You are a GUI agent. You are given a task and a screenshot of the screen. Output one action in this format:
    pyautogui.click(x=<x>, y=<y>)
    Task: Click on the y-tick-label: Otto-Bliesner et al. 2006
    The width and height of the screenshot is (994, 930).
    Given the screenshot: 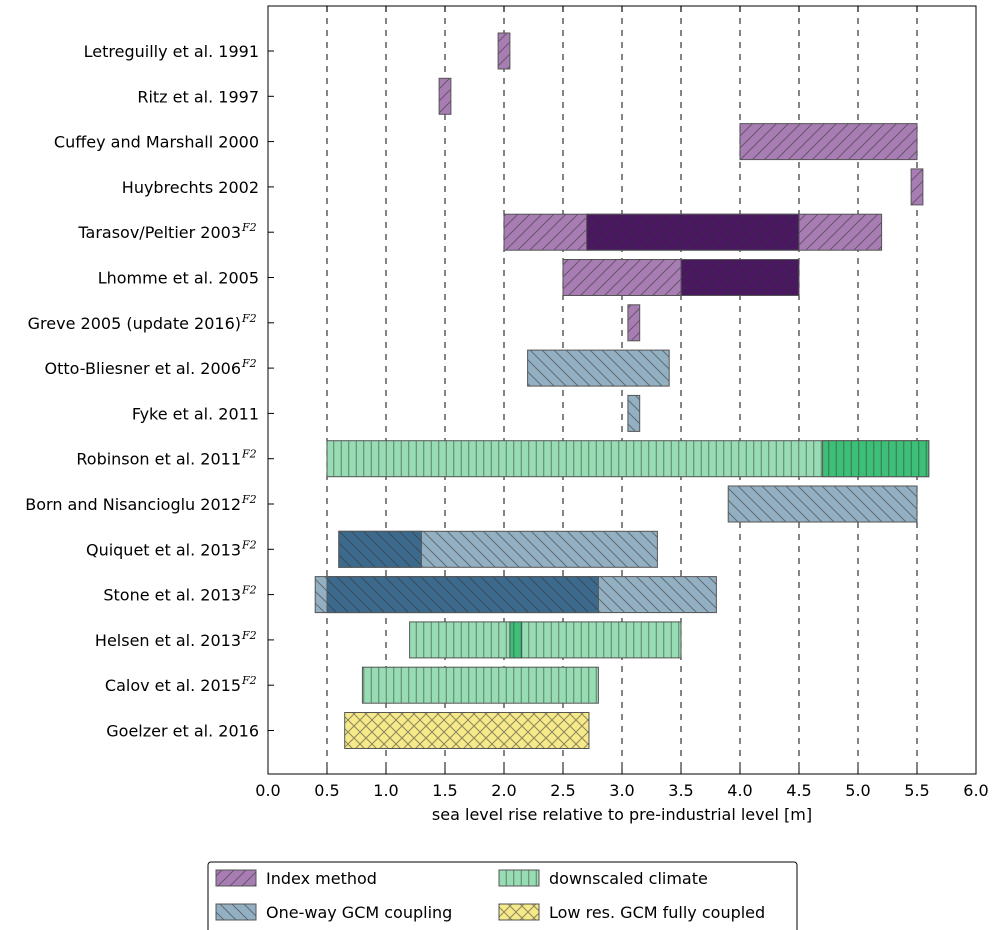 What is the action you would take?
    pyautogui.click(x=143, y=368)
    